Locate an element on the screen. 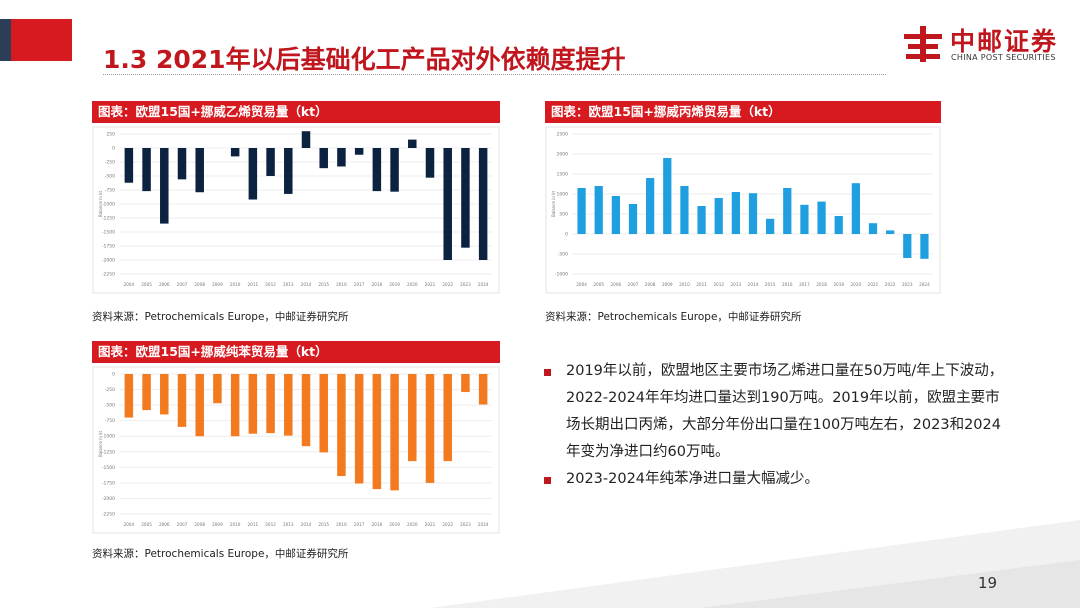  y-tick-label: -1500 is located at coordinates (108, 233).